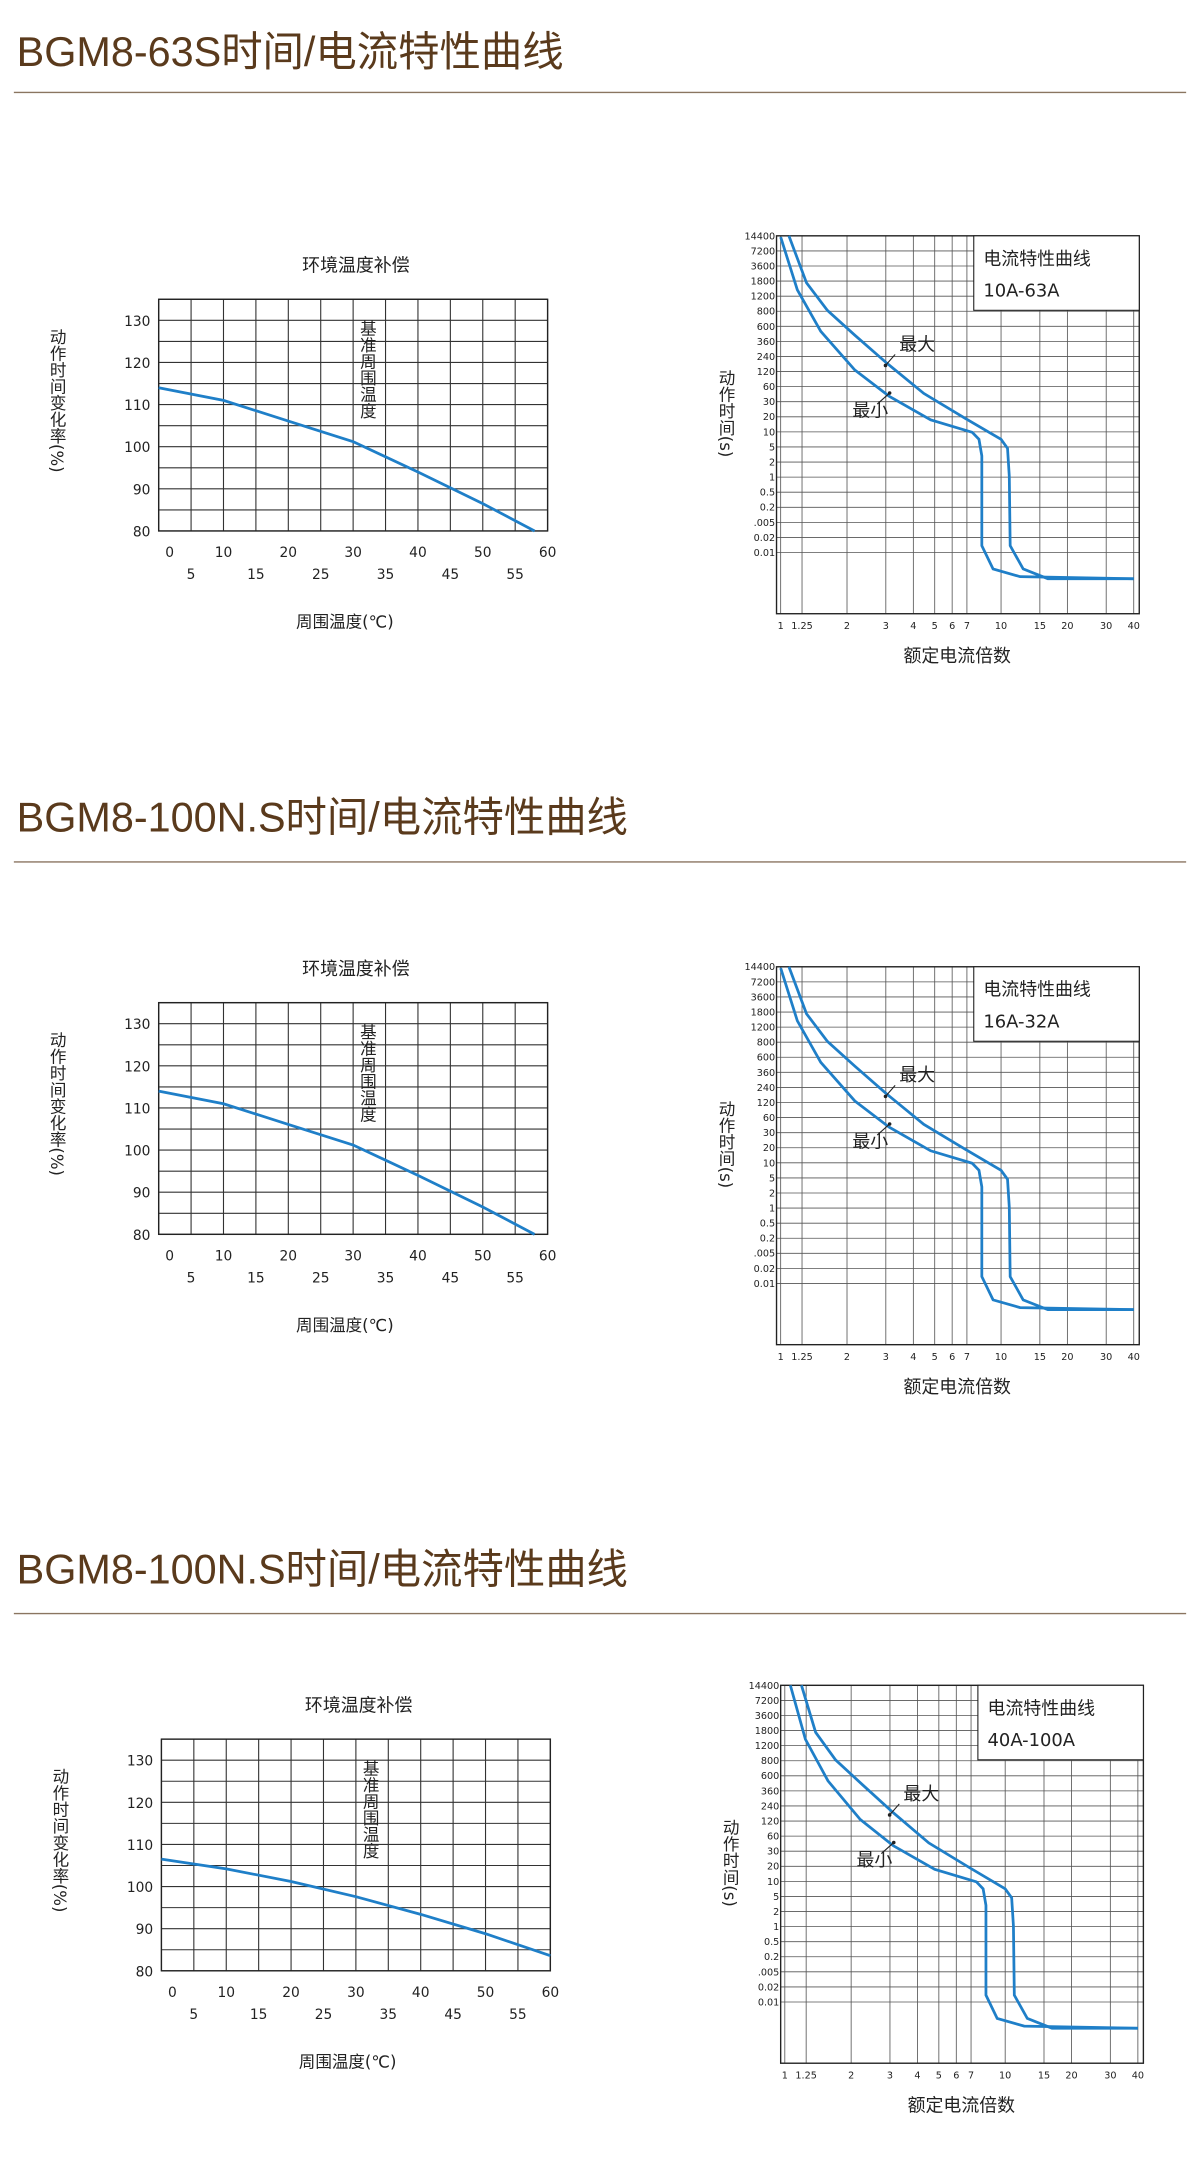 The image size is (1200, 2157). I want to click on x-tick-label: 20, so click(1067, 626).